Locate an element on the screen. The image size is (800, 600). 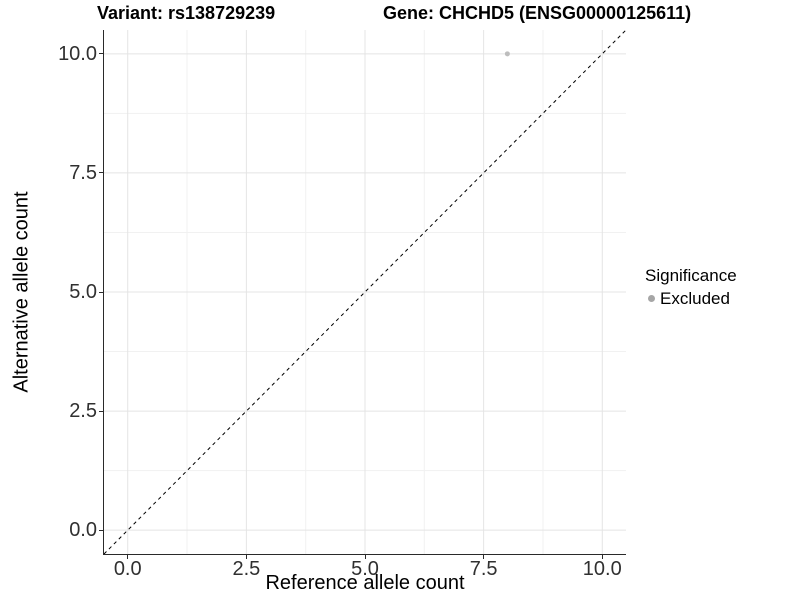
y-tick-label: 2.5 is located at coordinates (83, 411).